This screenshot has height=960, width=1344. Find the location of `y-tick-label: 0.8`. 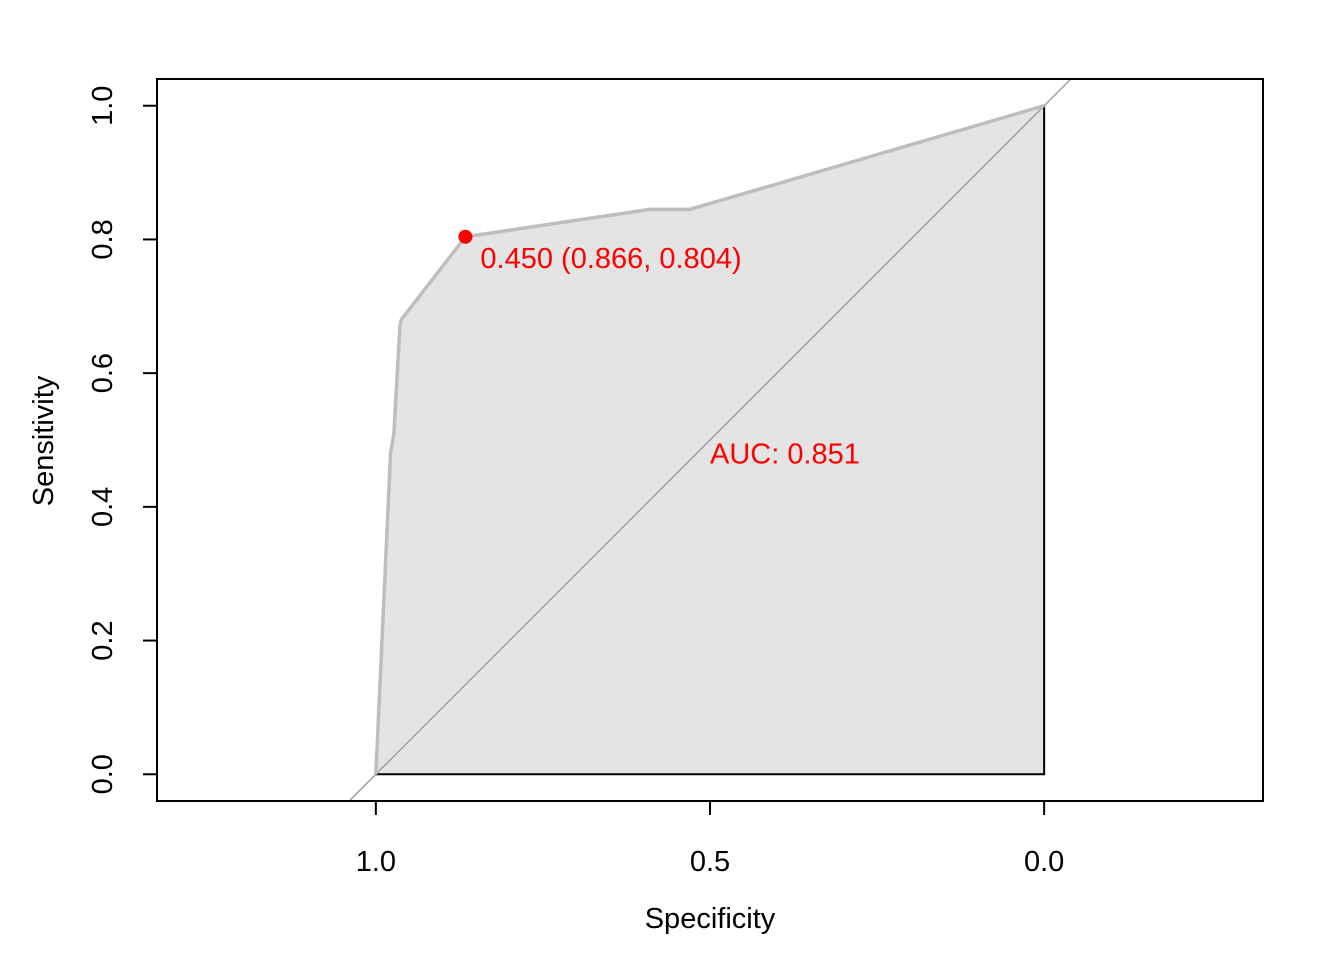

y-tick-label: 0.8 is located at coordinates (103, 239).